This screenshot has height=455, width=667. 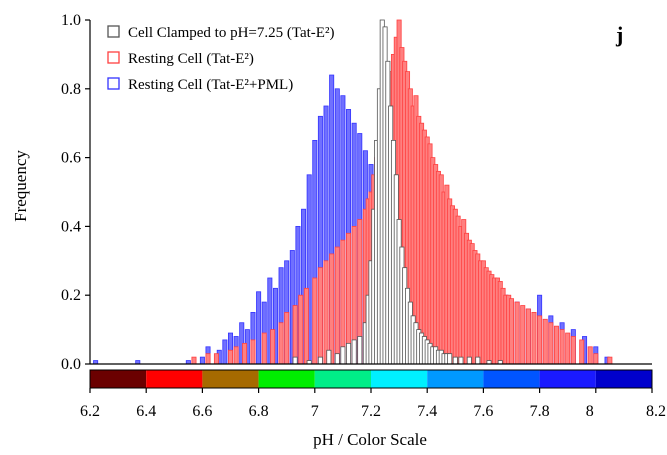 I want to click on y-tick-label-1: 0.2, so click(x=71, y=295).